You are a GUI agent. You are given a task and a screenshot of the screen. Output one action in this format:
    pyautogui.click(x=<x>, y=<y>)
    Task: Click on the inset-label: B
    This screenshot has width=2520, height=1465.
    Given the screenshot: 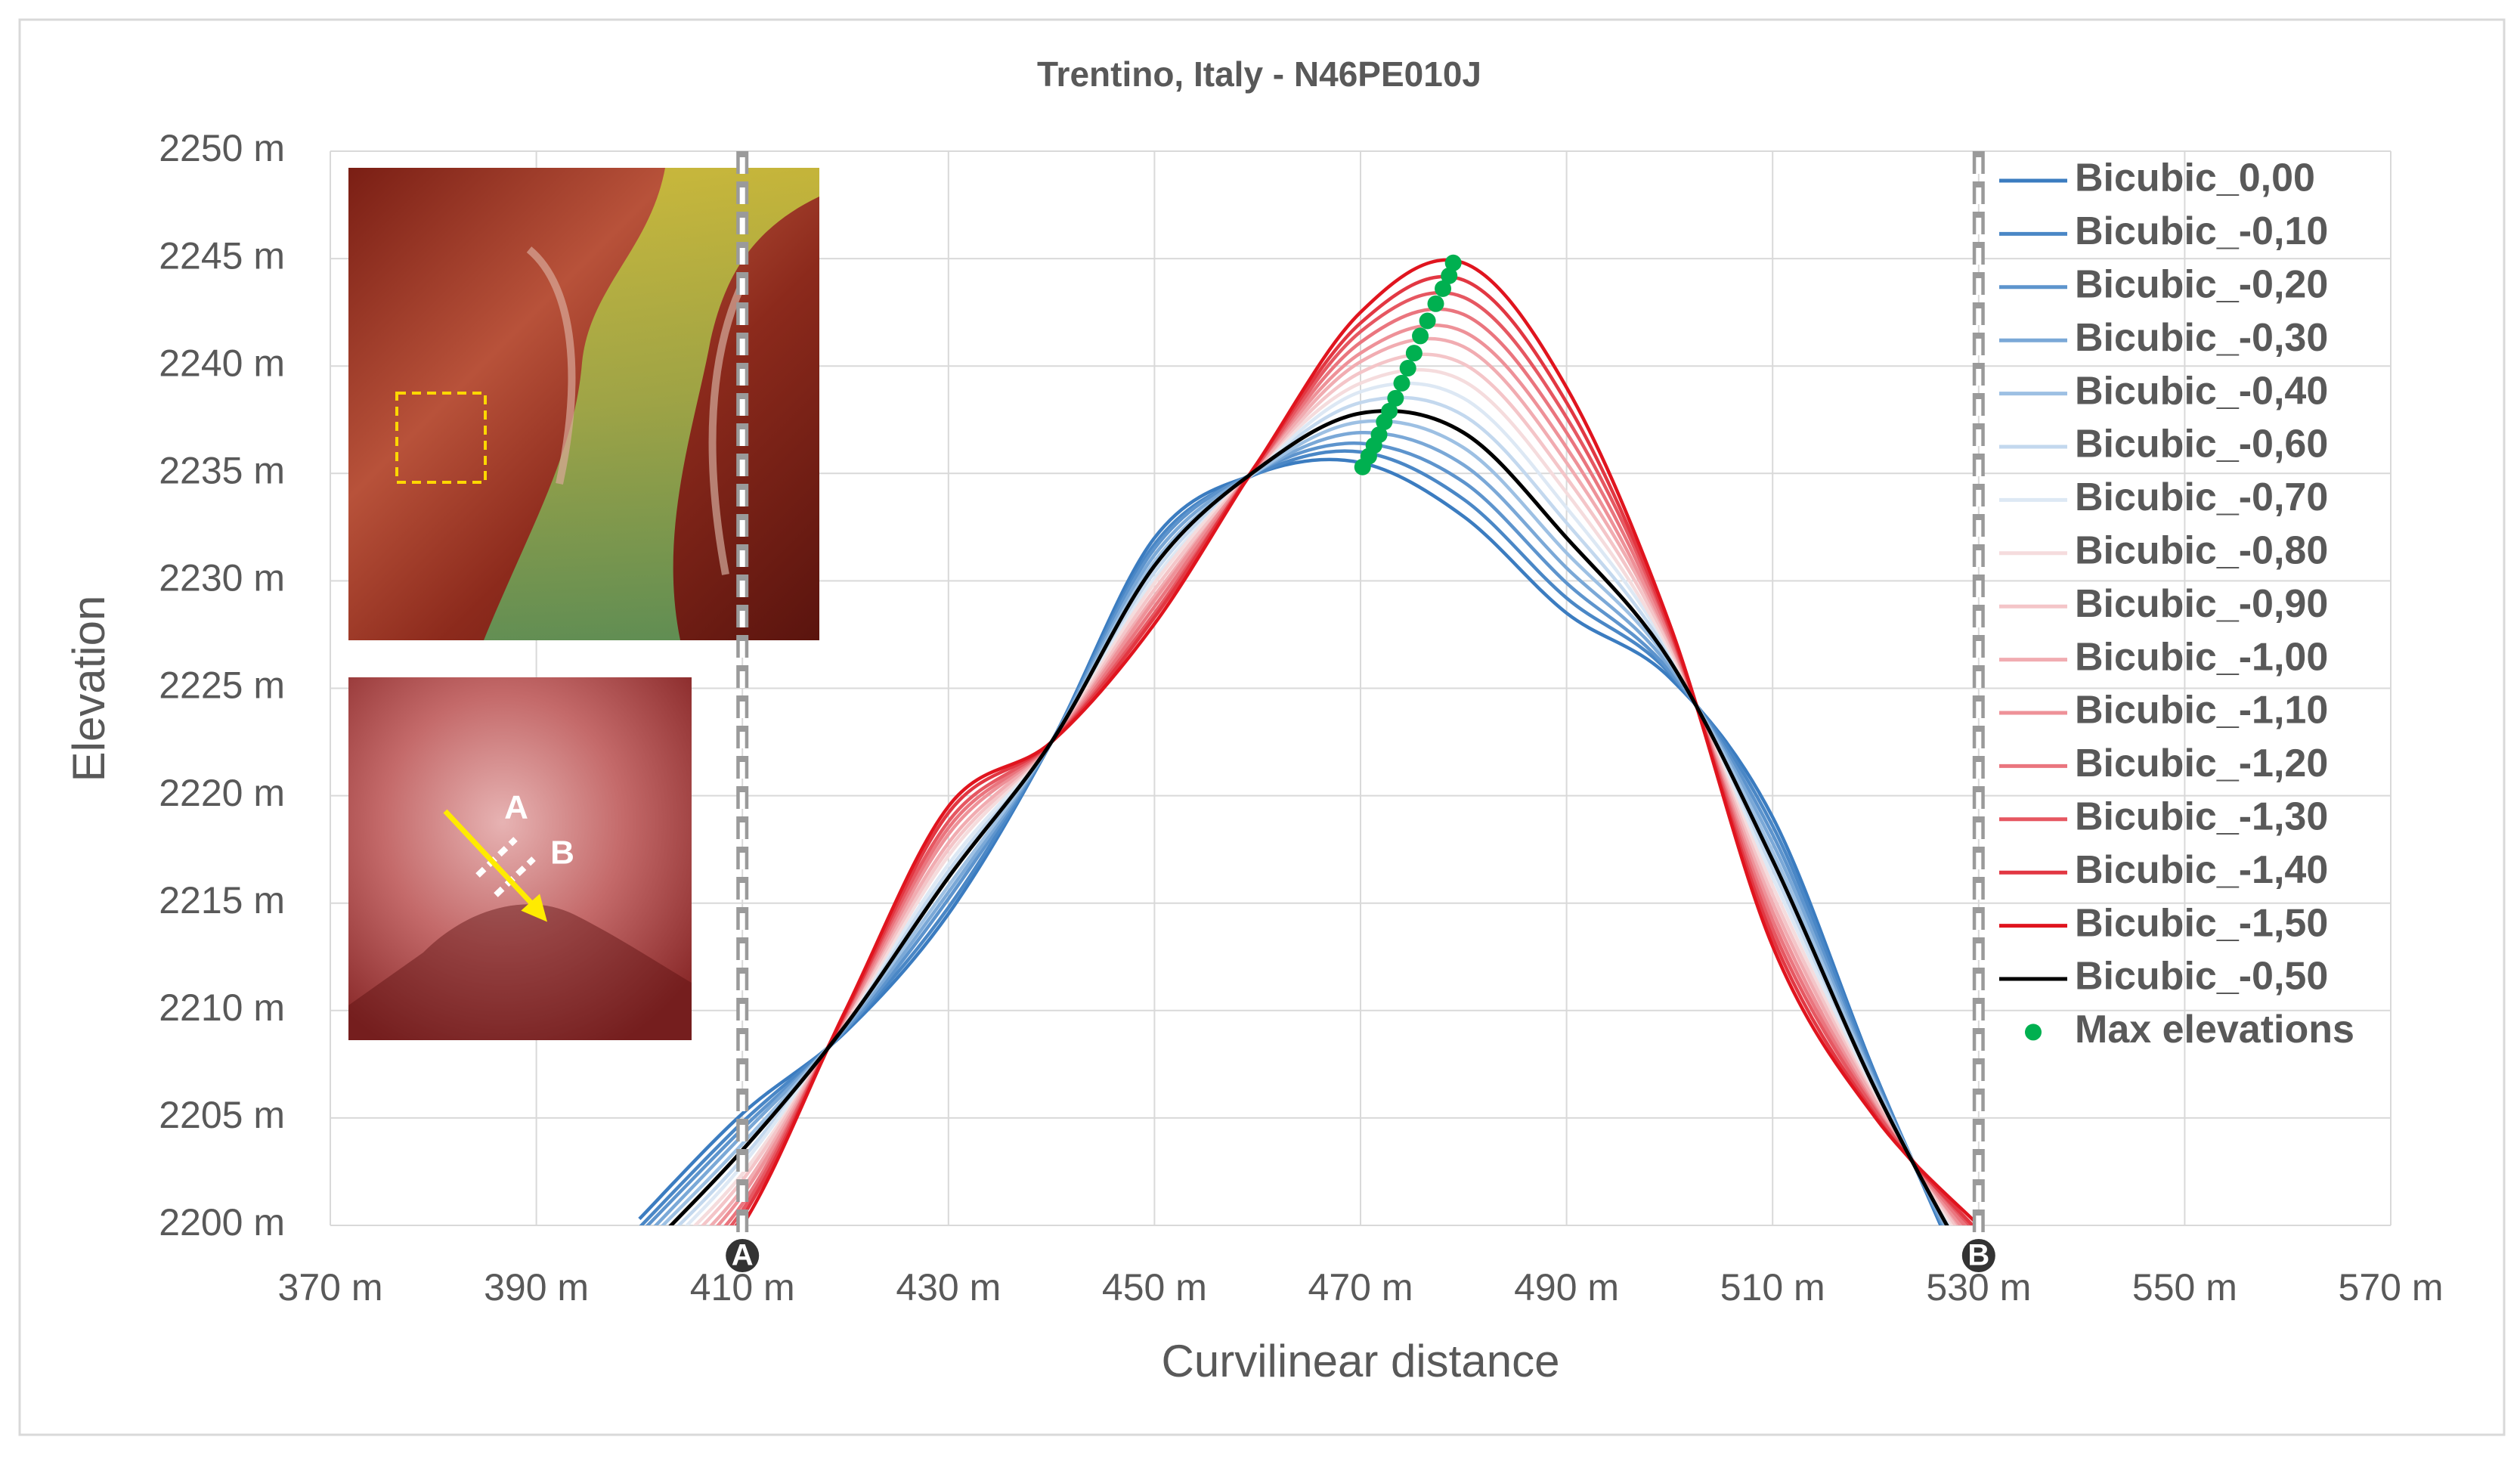 What is the action you would take?
    pyautogui.click(x=562, y=854)
    